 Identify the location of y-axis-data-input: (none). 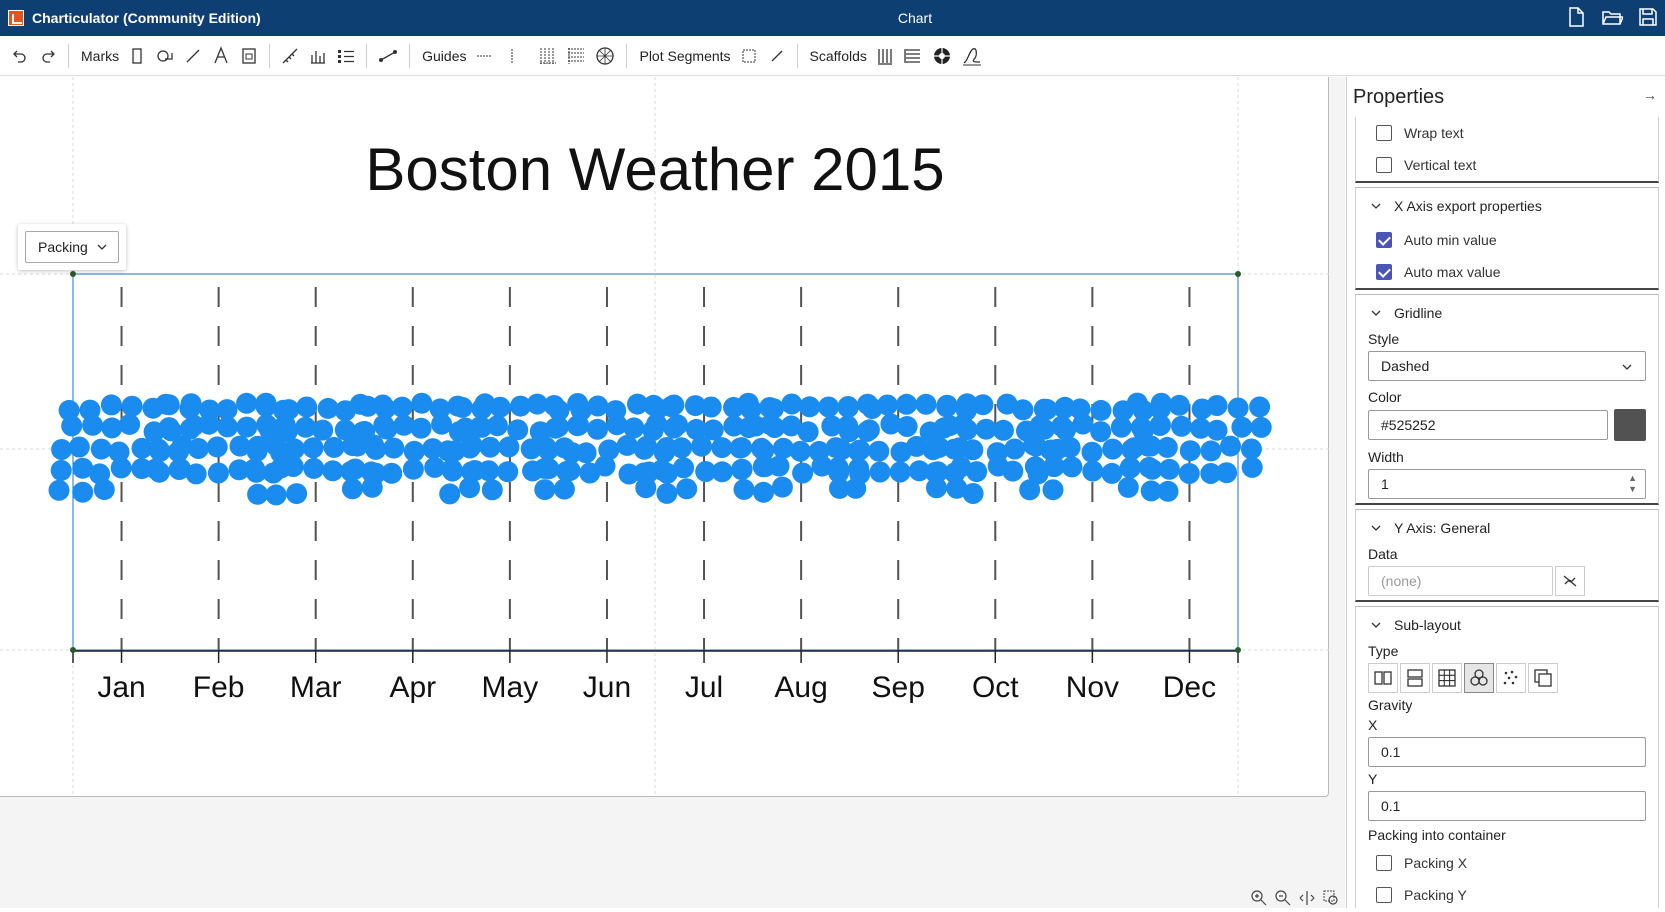
(1460, 581).